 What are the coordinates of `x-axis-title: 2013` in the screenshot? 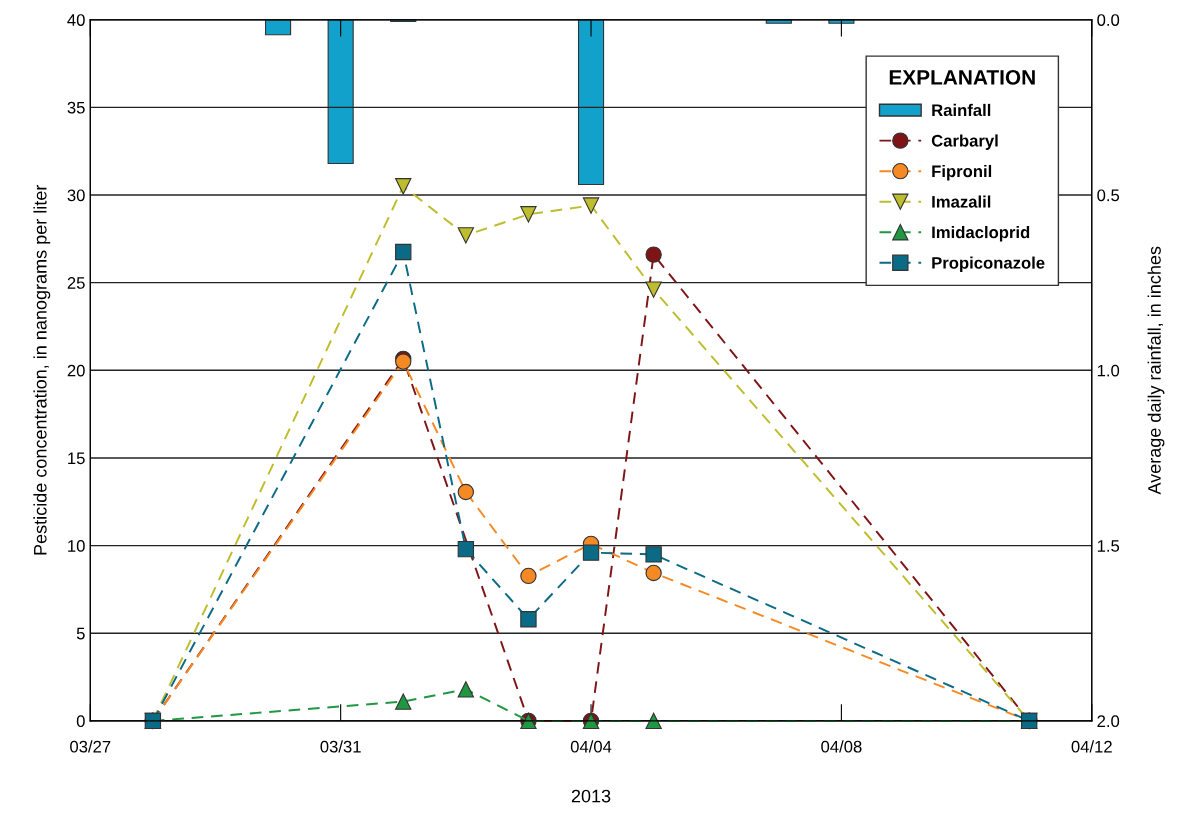 It's located at (591, 796).